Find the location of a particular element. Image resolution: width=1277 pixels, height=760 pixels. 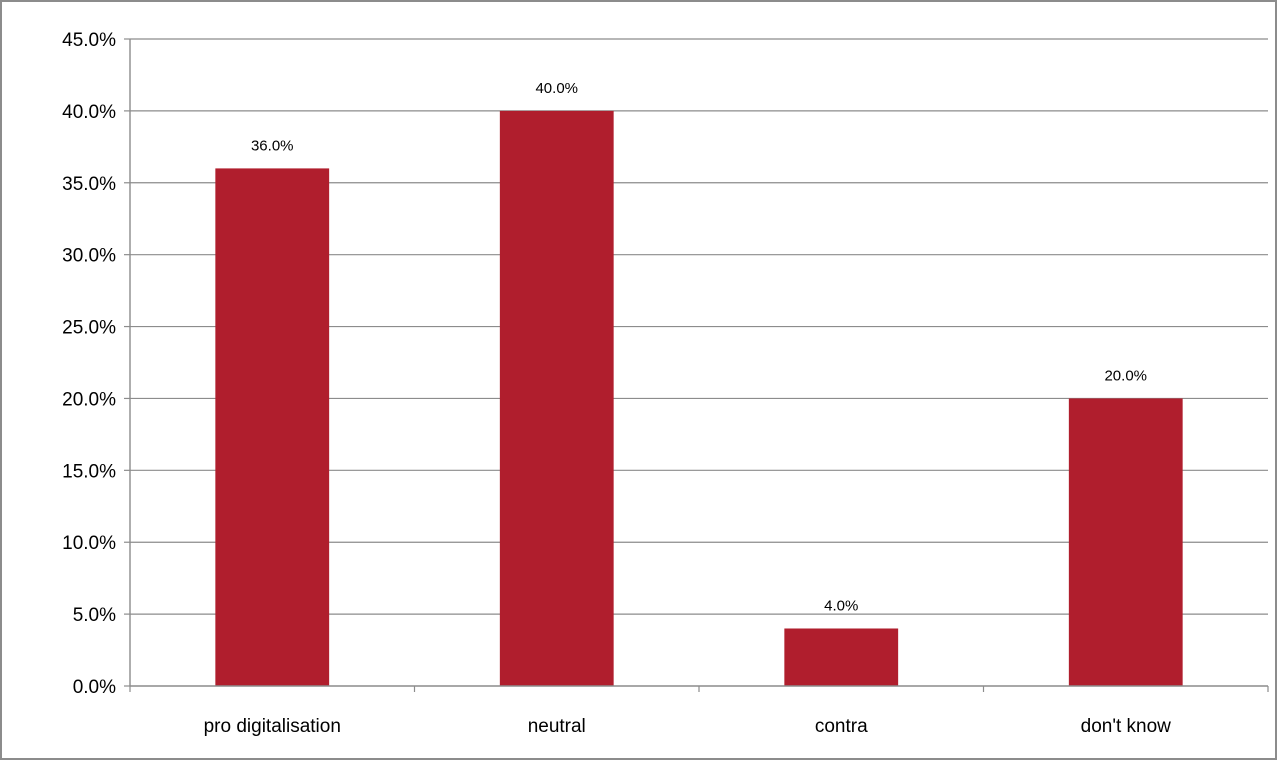

data-label: 36.0% is located at coordinates (272, 145).